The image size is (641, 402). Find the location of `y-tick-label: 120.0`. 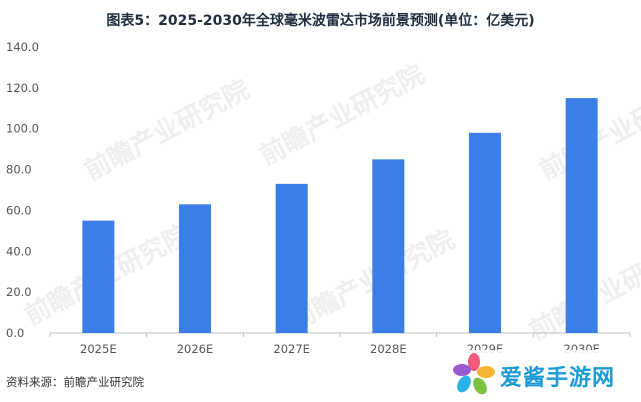

y-tick-label: 120.0 is located at coordinates (22, 88).